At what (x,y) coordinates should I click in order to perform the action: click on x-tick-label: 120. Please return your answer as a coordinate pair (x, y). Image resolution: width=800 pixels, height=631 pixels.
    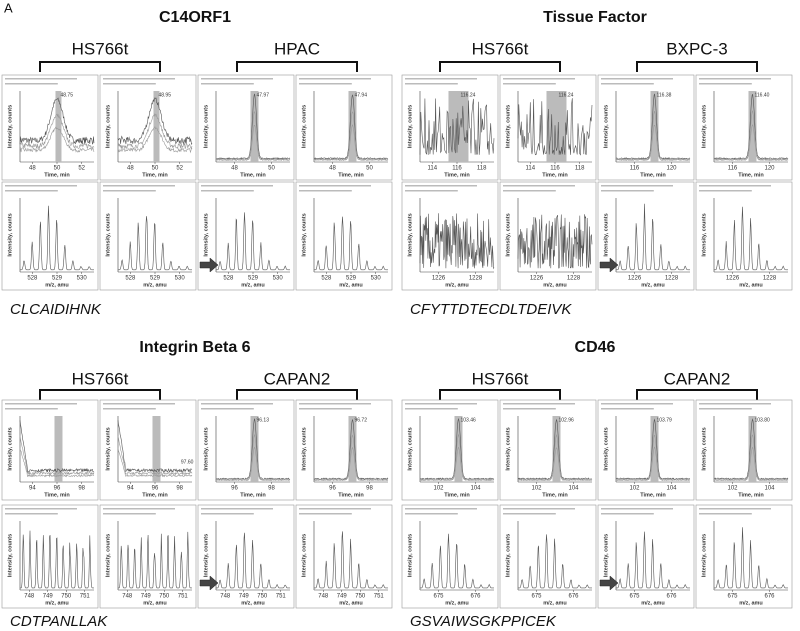
    Looking at the image, I should click on (769, 169).